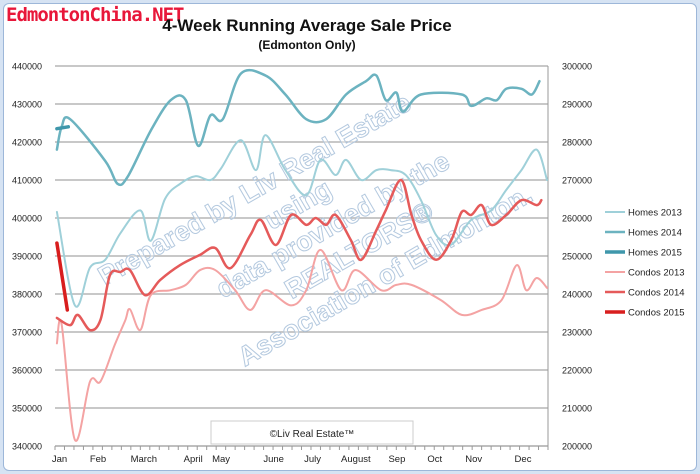  I want to click on right-tick-label: 230000, so click(577, 333).